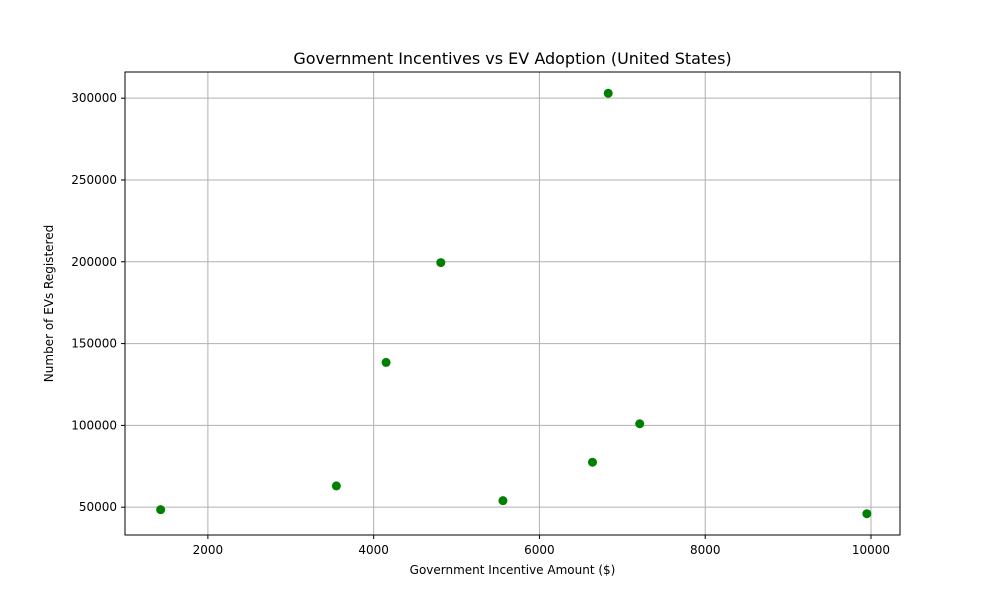 This screenshot has width=1000, height=600. Describe the element at coordinates (94, 262) in the screenshot. I see `y-tick-label: 200000` at that location.